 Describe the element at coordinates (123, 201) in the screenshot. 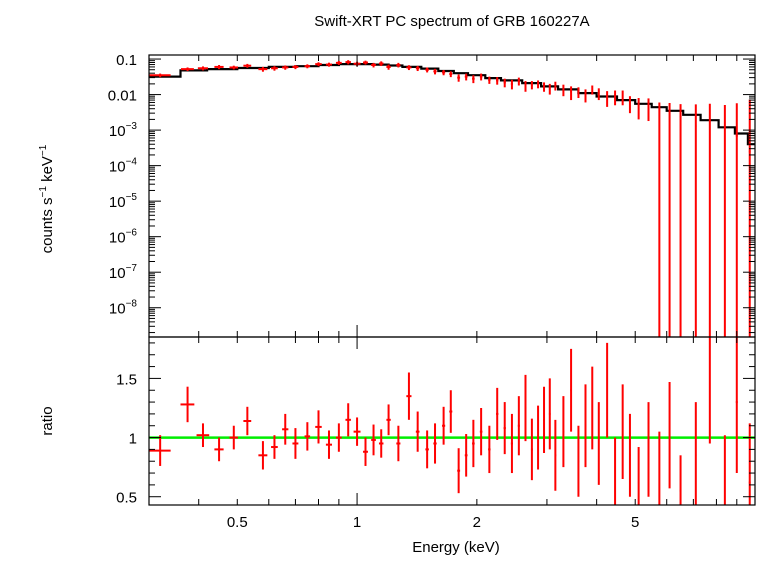

I see `y-tick-label: 10⁻⁵` at that location.